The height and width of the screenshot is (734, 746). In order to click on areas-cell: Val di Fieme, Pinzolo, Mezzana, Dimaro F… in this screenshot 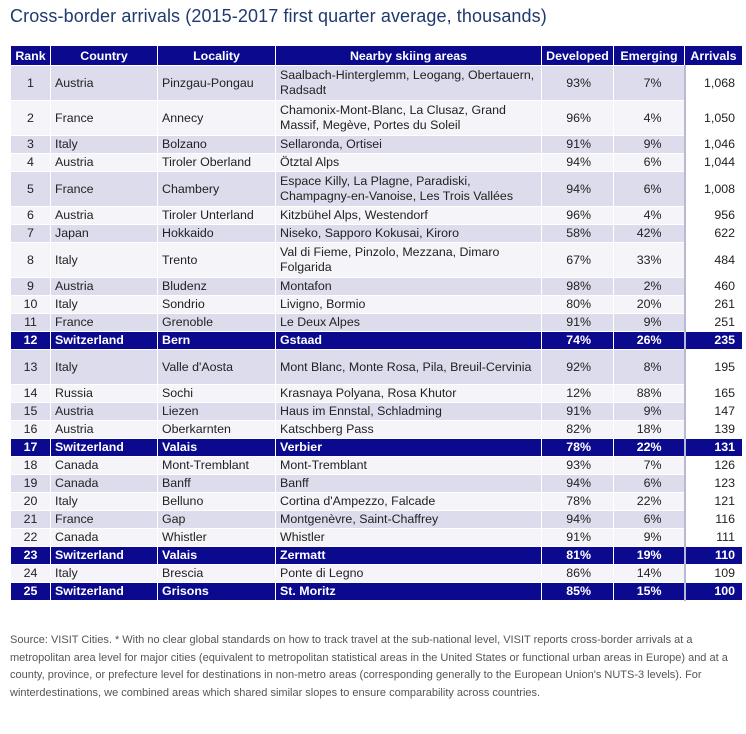, I will do `click(408, 260)`.